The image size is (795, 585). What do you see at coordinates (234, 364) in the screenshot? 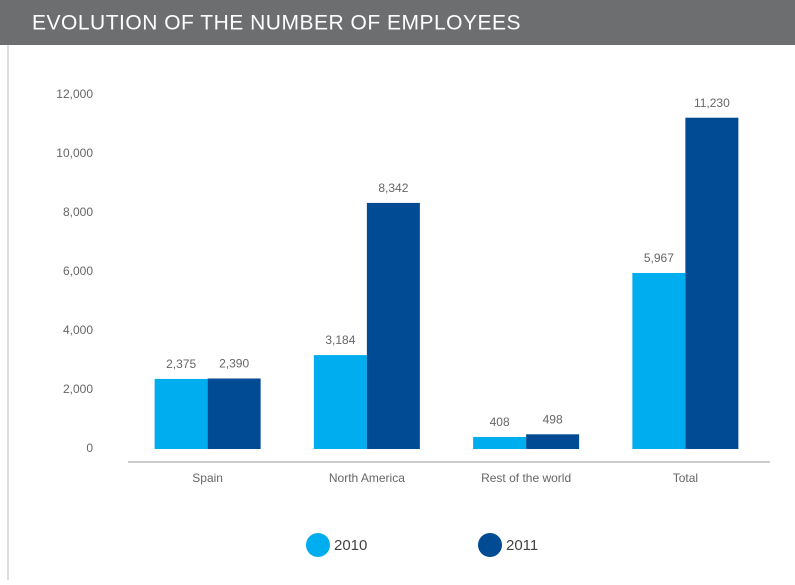
I see `value-label: 2,390` at bounding box center [234, 364].